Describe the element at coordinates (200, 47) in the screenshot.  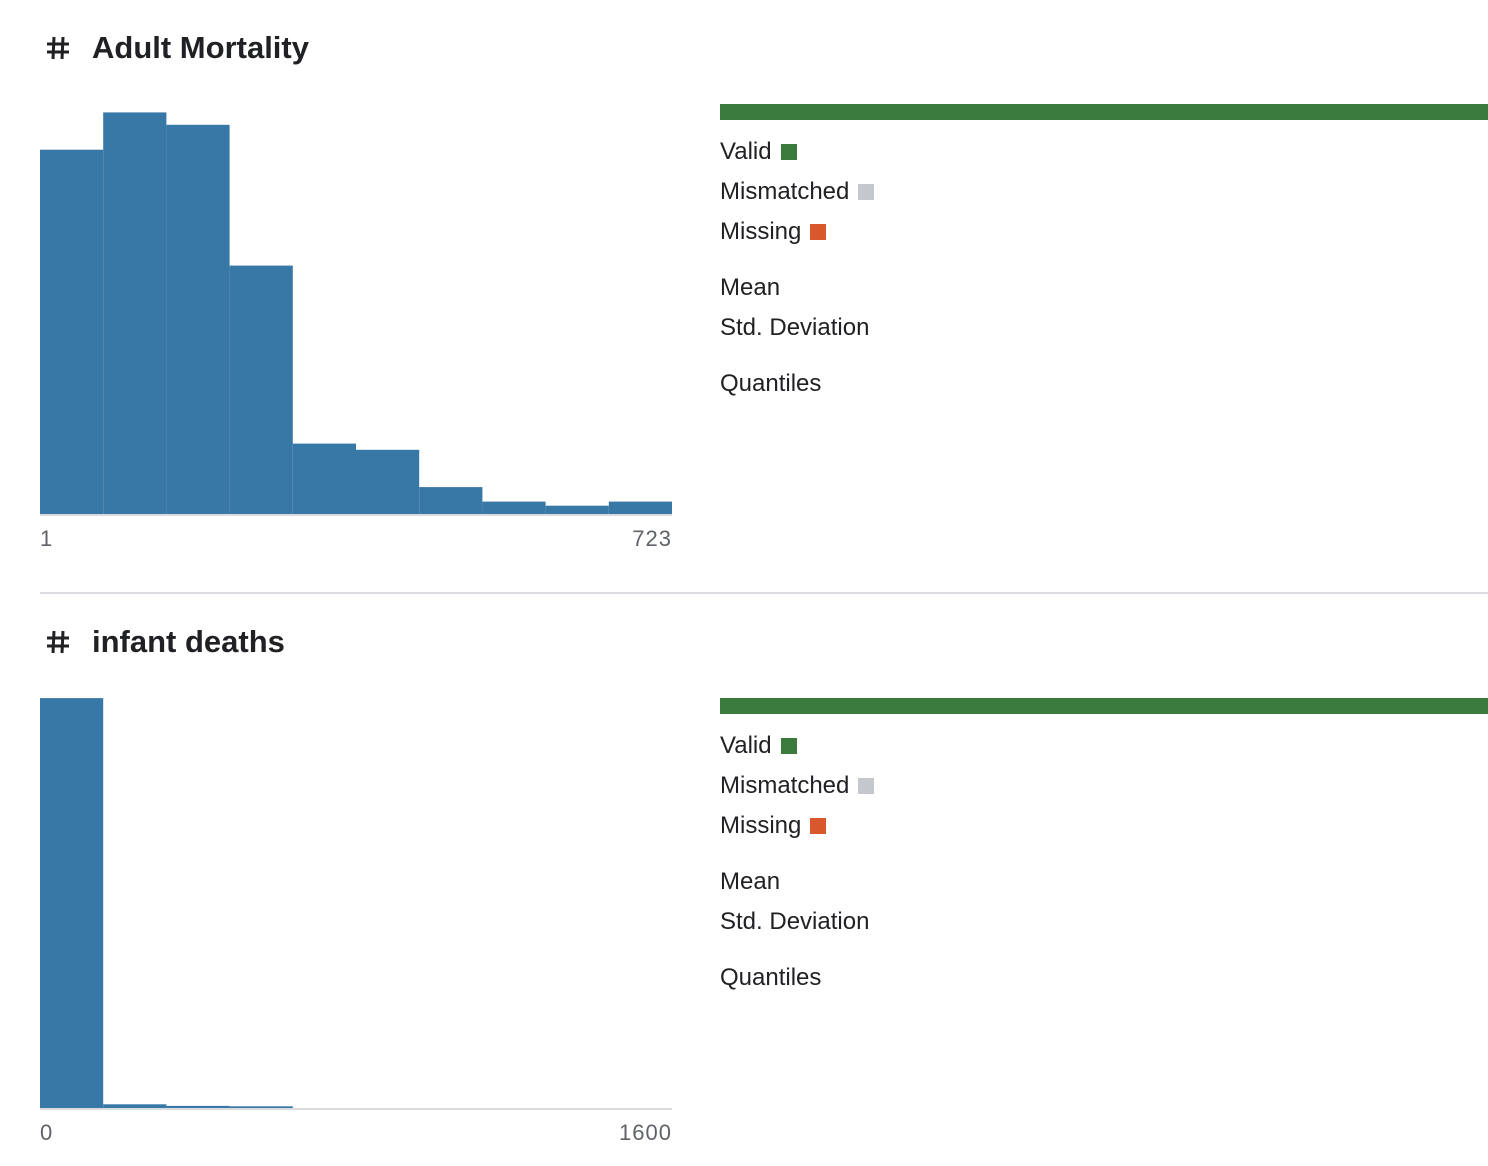
I see `column-title: Adult Mortality` at that location.